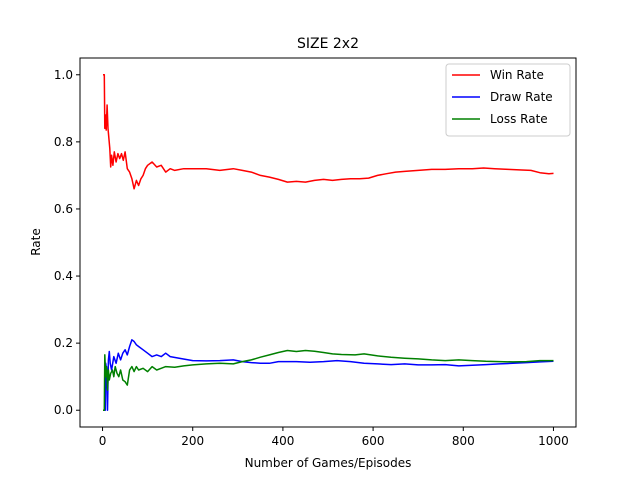  What do you see at coordinates (519, 119) in the screenshot?
I see `legend-label-loss-rate: Loss Rate` at bounding box center [519, 119].